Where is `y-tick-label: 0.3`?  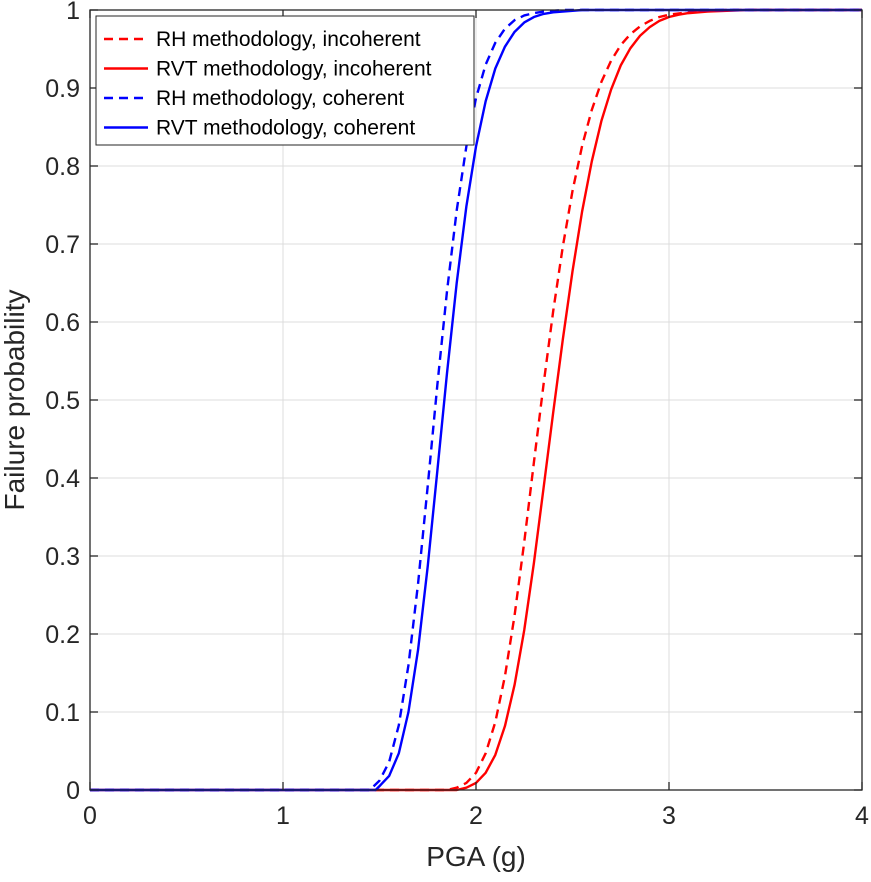
y-tick-label: 0.3 is located at coordinates (62, 557).